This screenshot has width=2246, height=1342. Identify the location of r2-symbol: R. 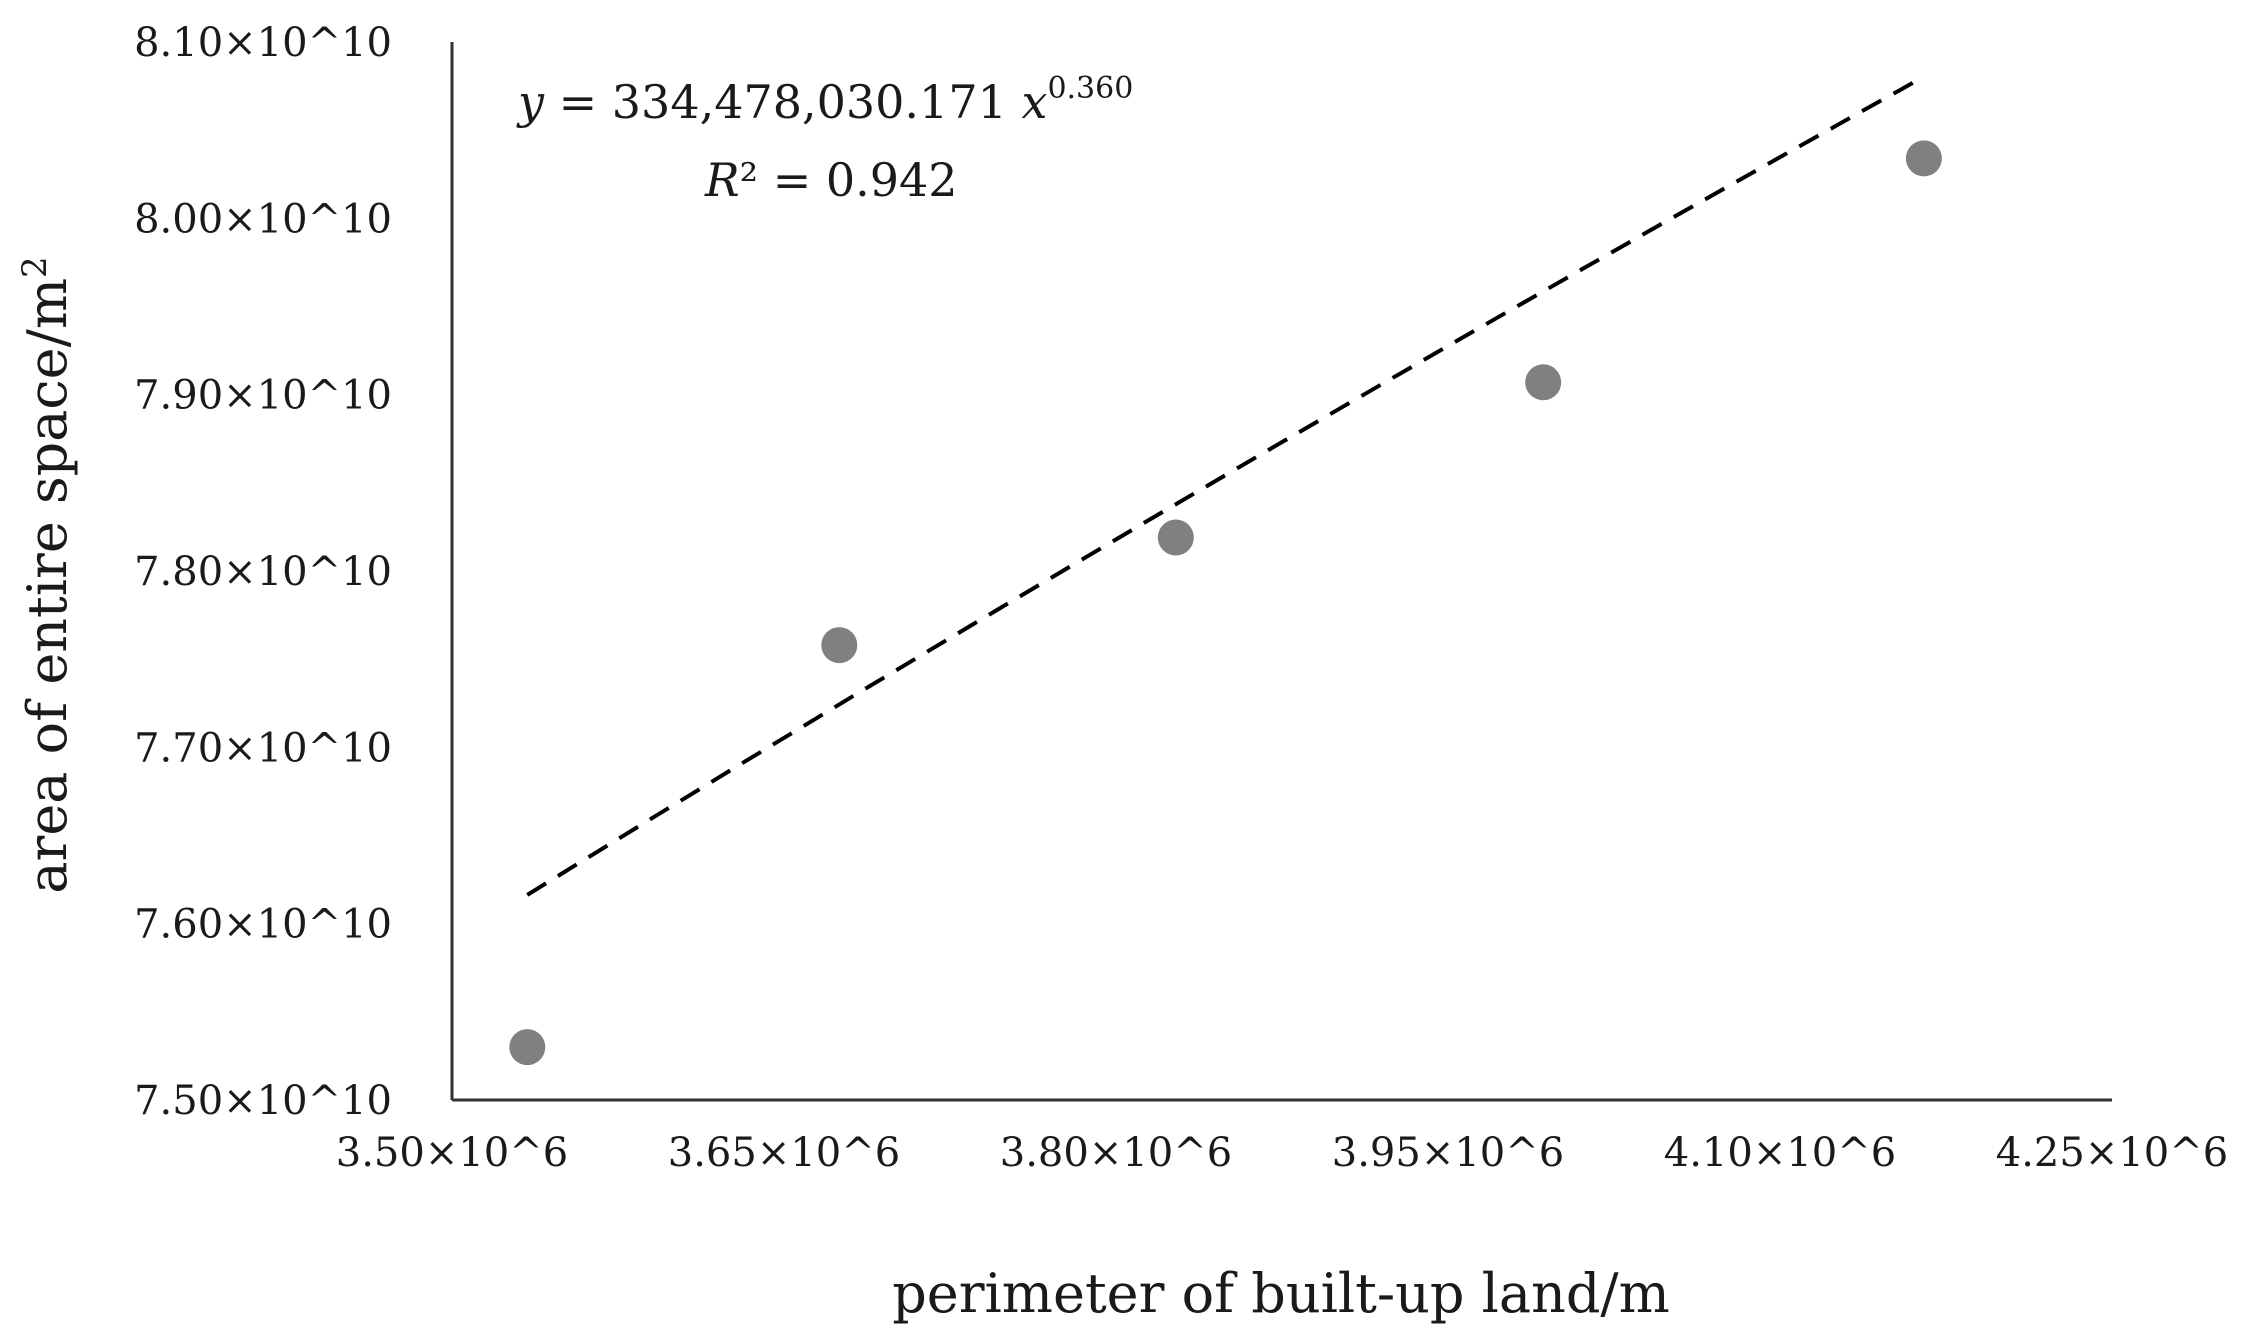
(722, 180).